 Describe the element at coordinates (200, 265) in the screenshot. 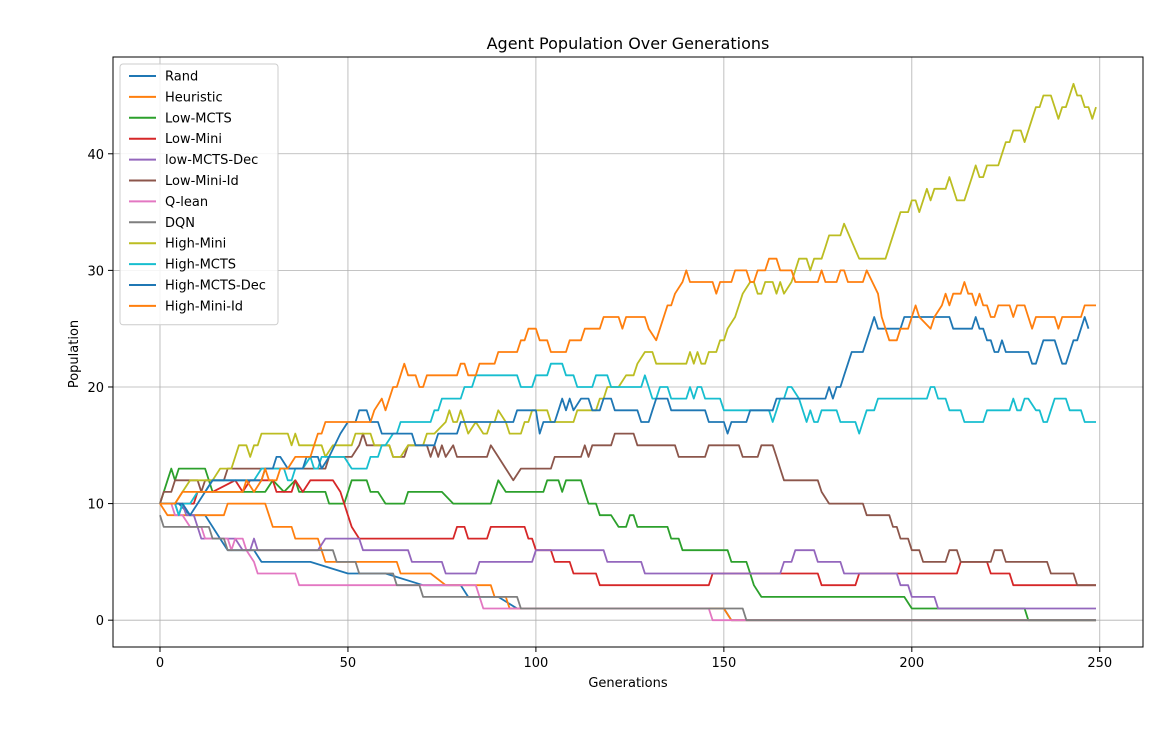

I see `legend-entry-label: High-MCTS` at that location.